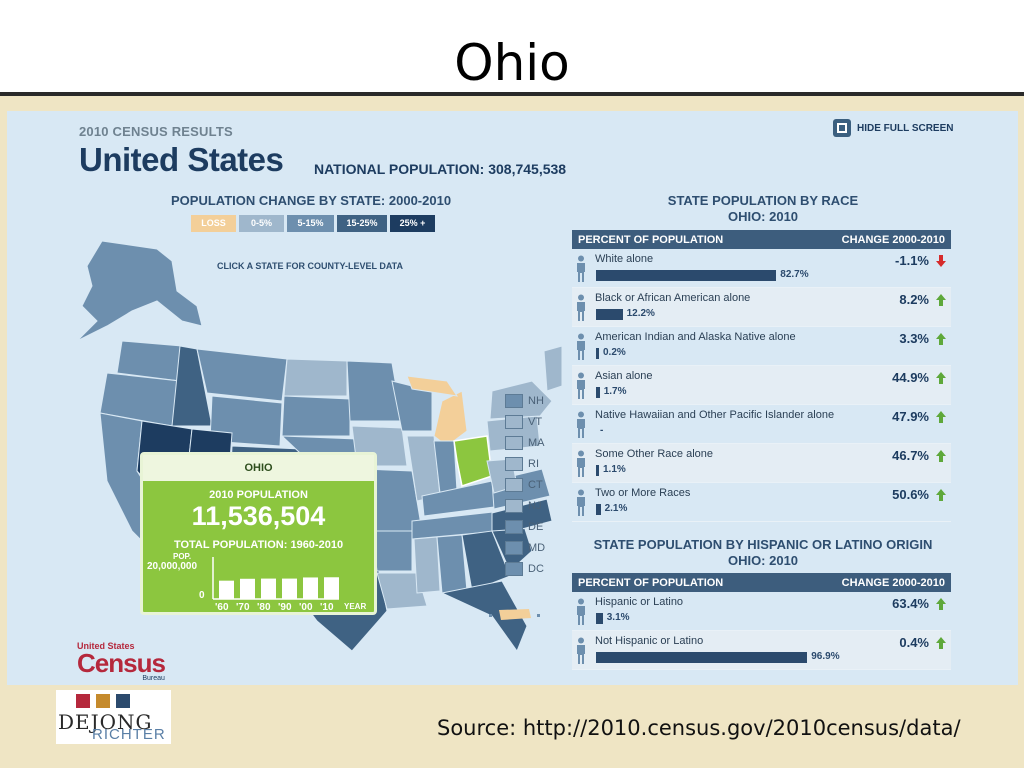  I want to click on arrow-down-icon, so click(941, 261).